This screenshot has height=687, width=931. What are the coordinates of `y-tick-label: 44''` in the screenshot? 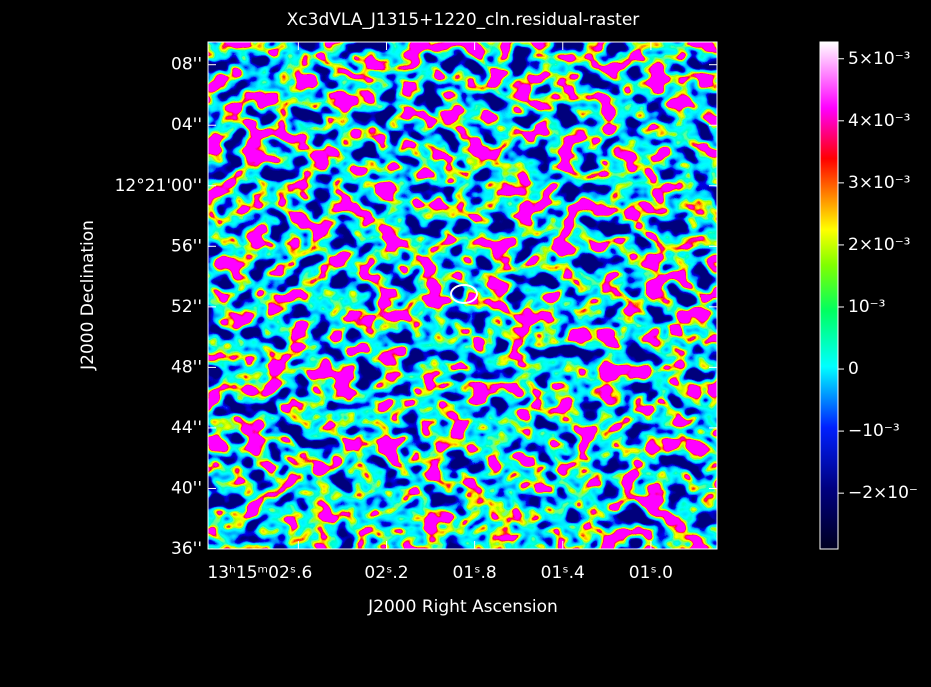 It's located at (186, 428).